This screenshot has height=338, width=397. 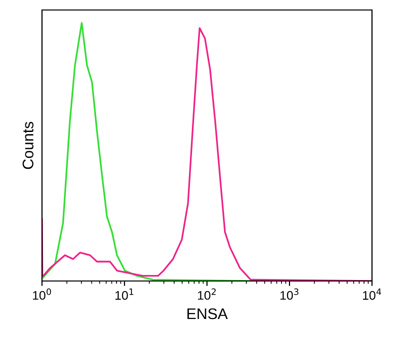 I want to click on x-tick-label: 10$^{2}$, so click(x=207, y=294).